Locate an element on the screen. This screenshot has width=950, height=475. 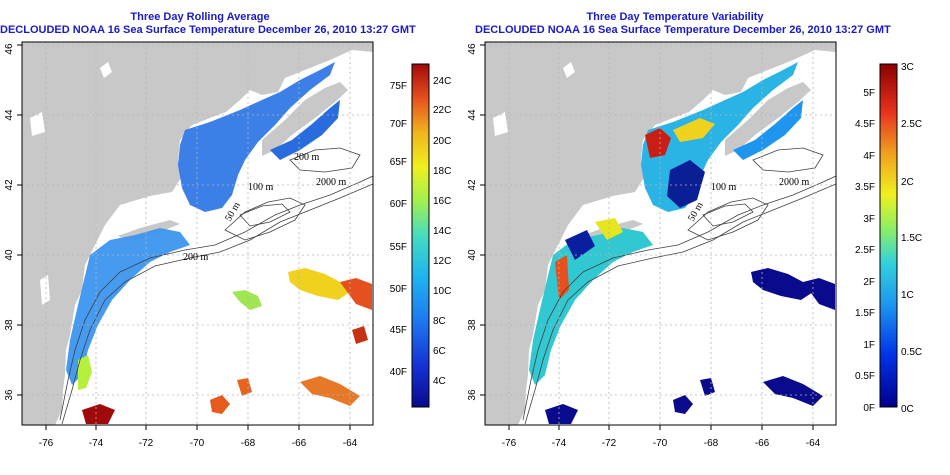
colorbar-label-f: 5F is located at coordinates (869, 93).